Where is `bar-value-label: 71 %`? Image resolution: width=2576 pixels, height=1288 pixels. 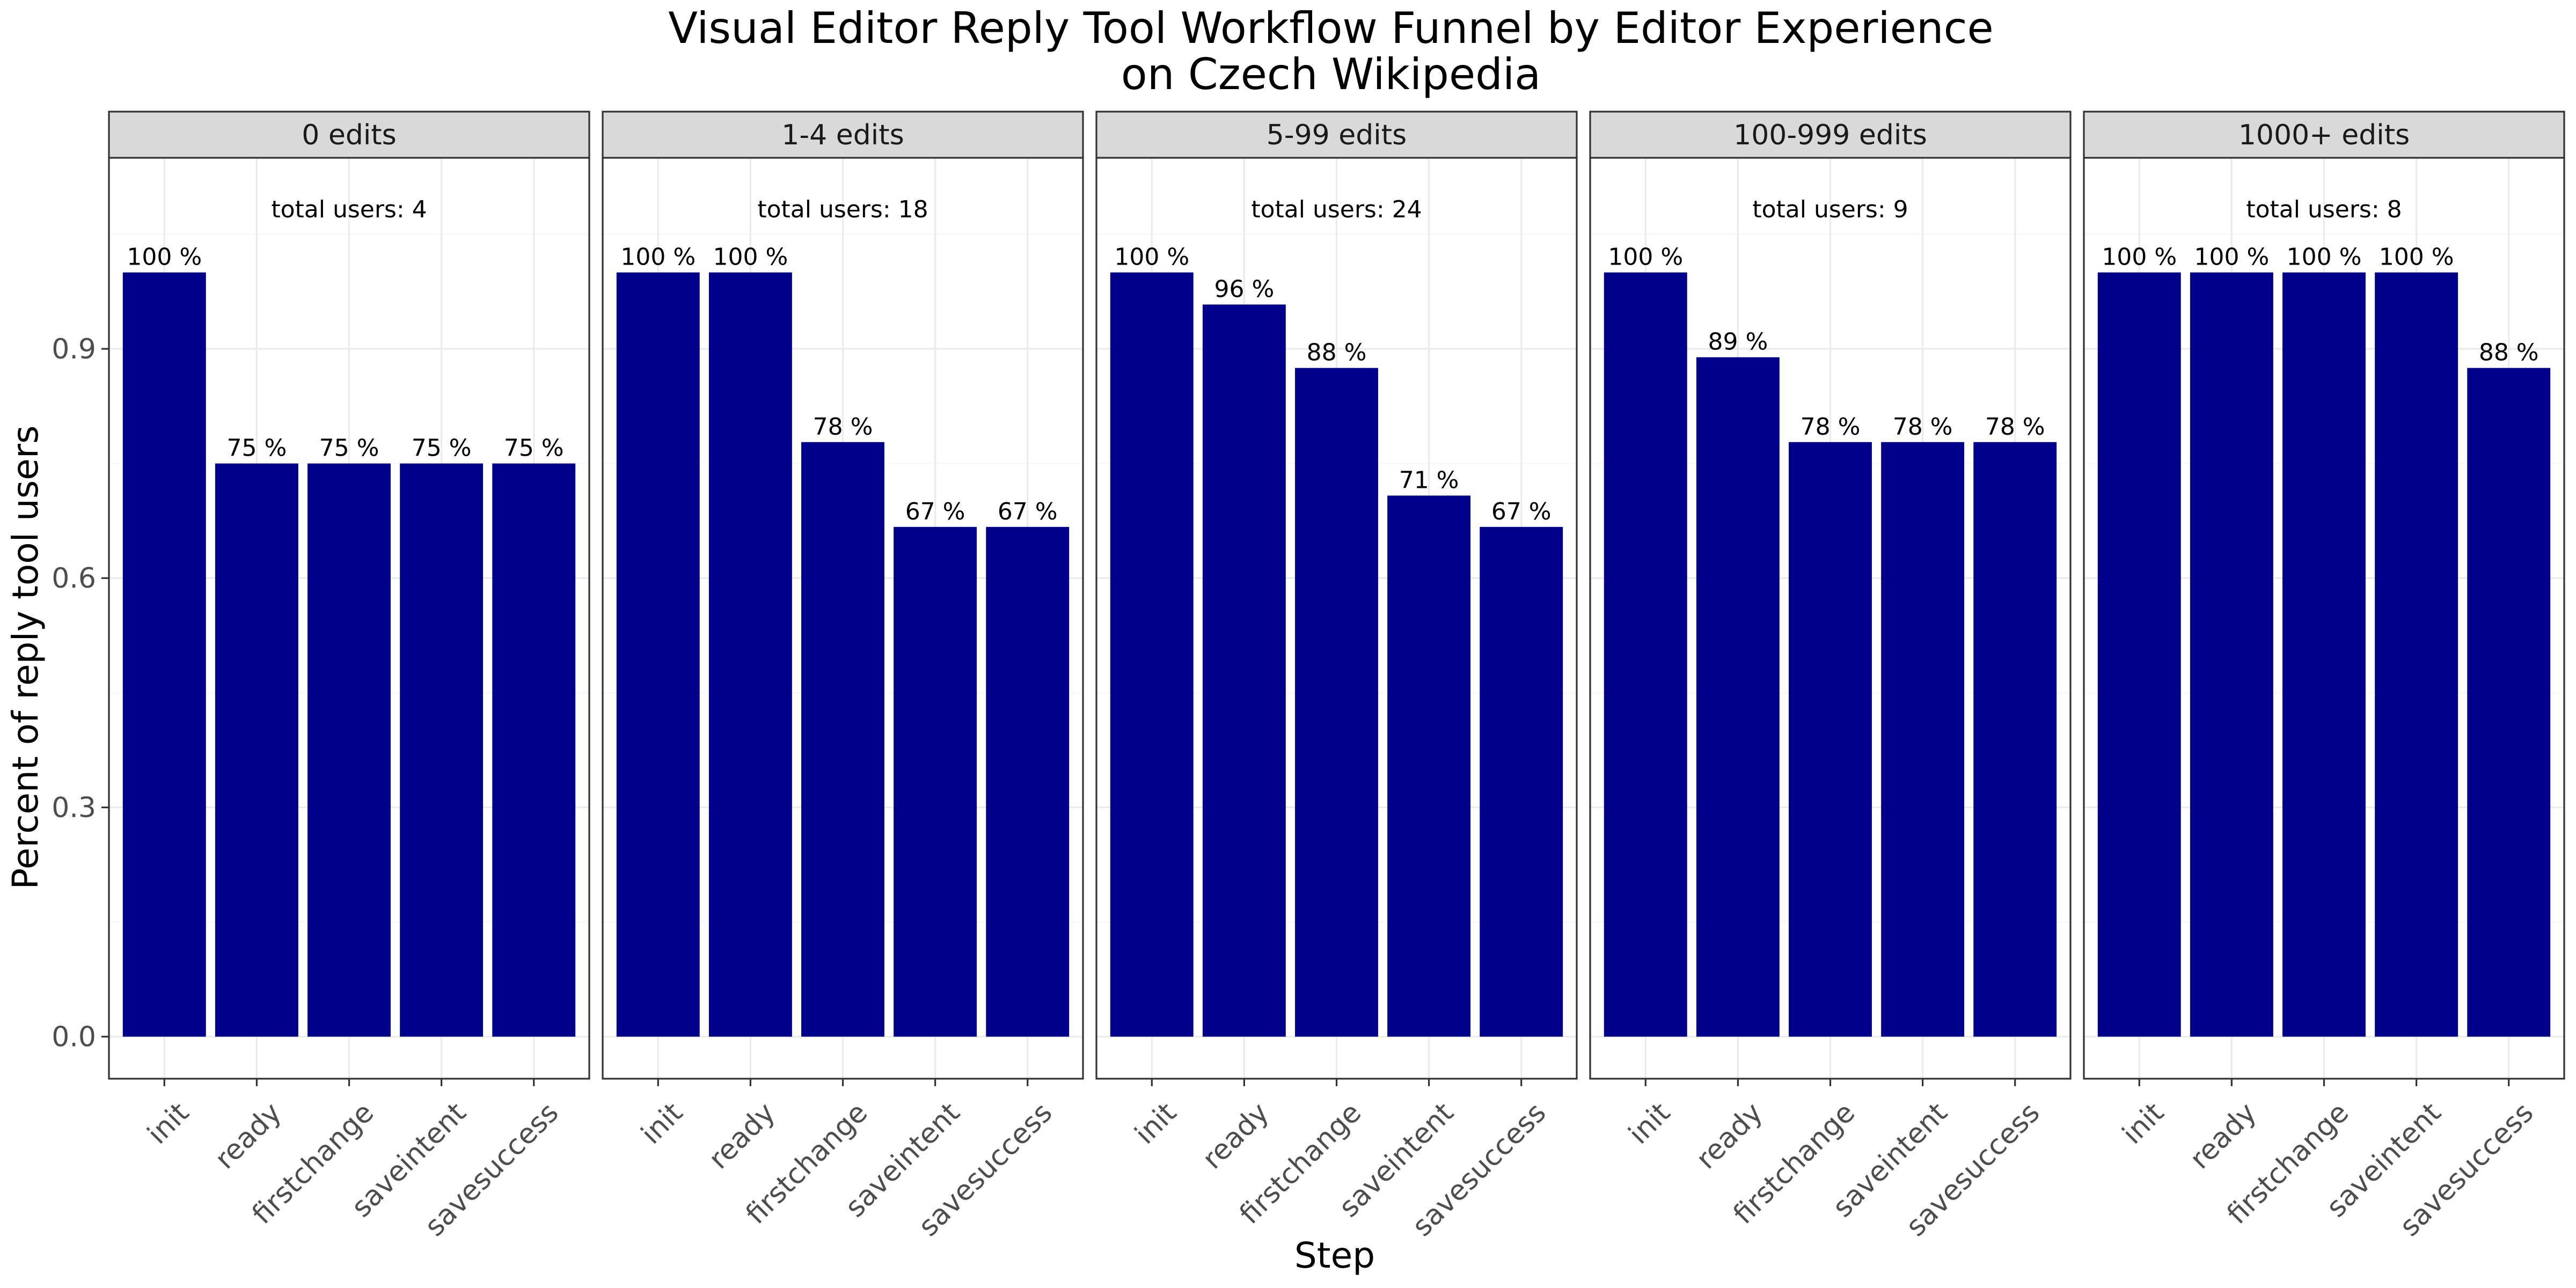 bar-value-label: 71 % is located at coordinates (1429, 480).